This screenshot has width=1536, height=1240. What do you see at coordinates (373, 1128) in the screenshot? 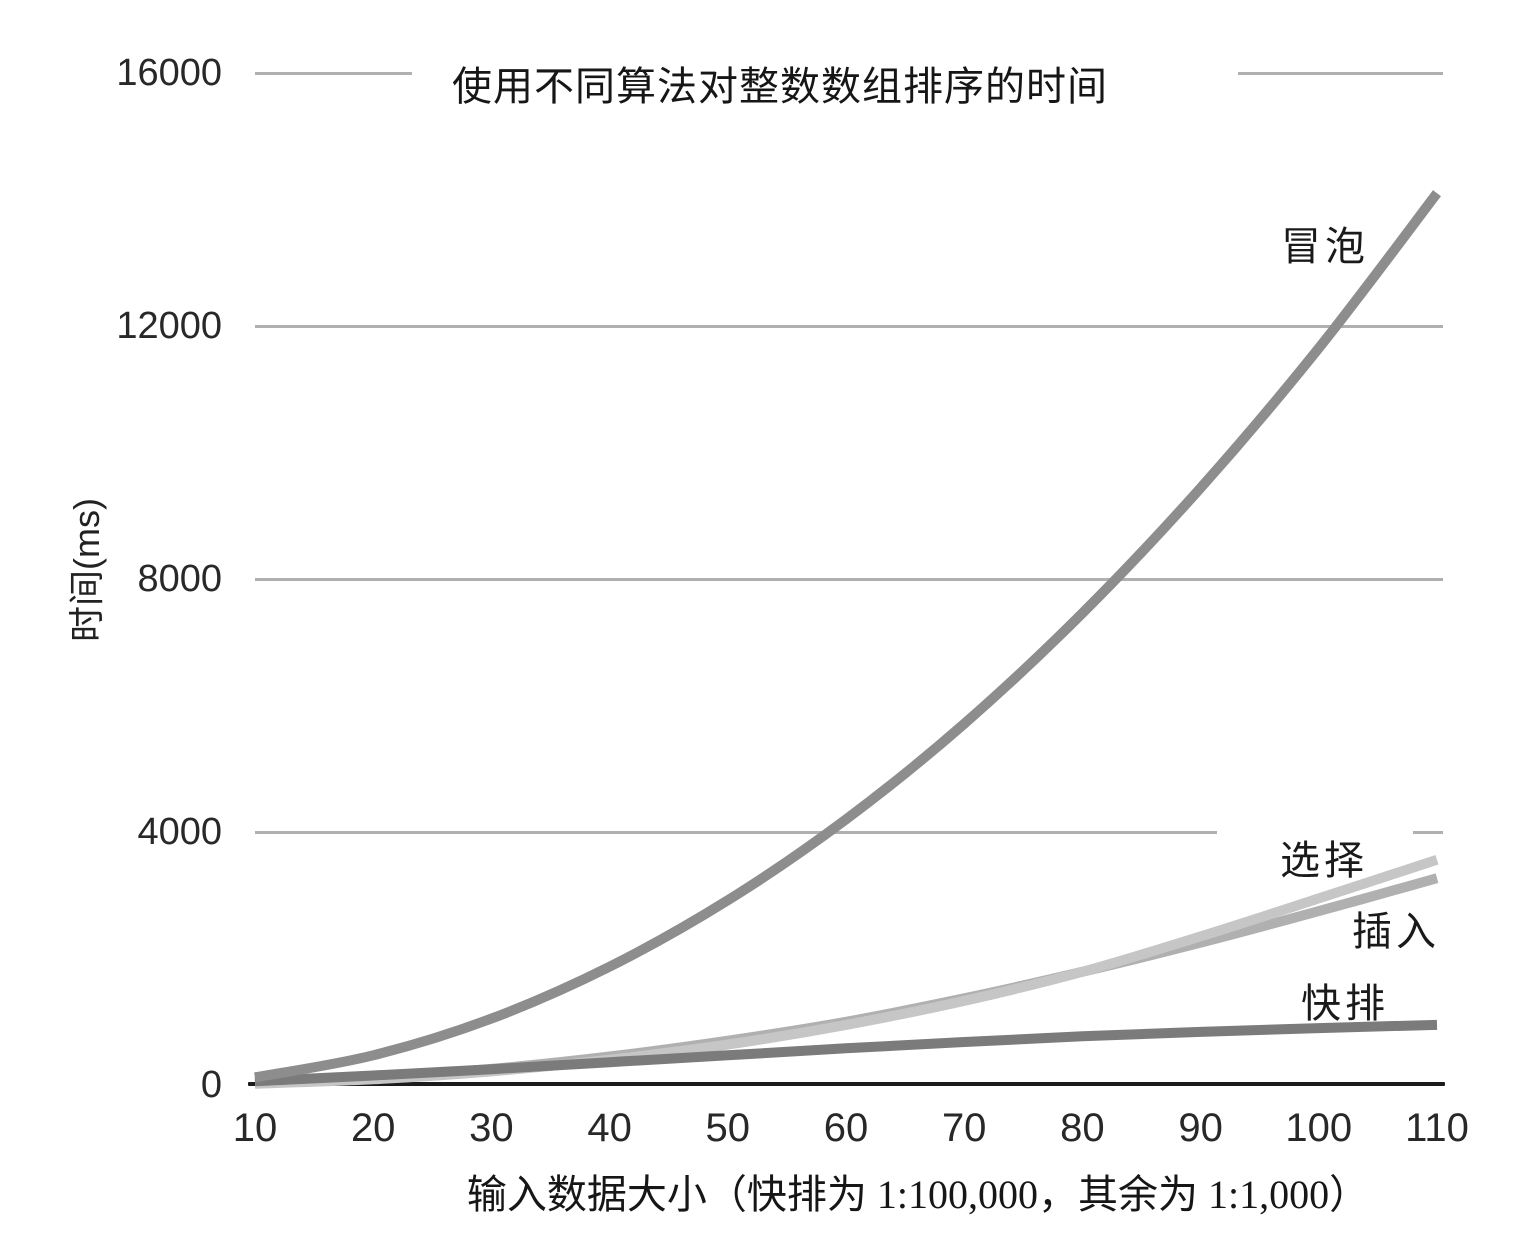
I see `x-tick-label: 20` at bounding box center [373, 1128].